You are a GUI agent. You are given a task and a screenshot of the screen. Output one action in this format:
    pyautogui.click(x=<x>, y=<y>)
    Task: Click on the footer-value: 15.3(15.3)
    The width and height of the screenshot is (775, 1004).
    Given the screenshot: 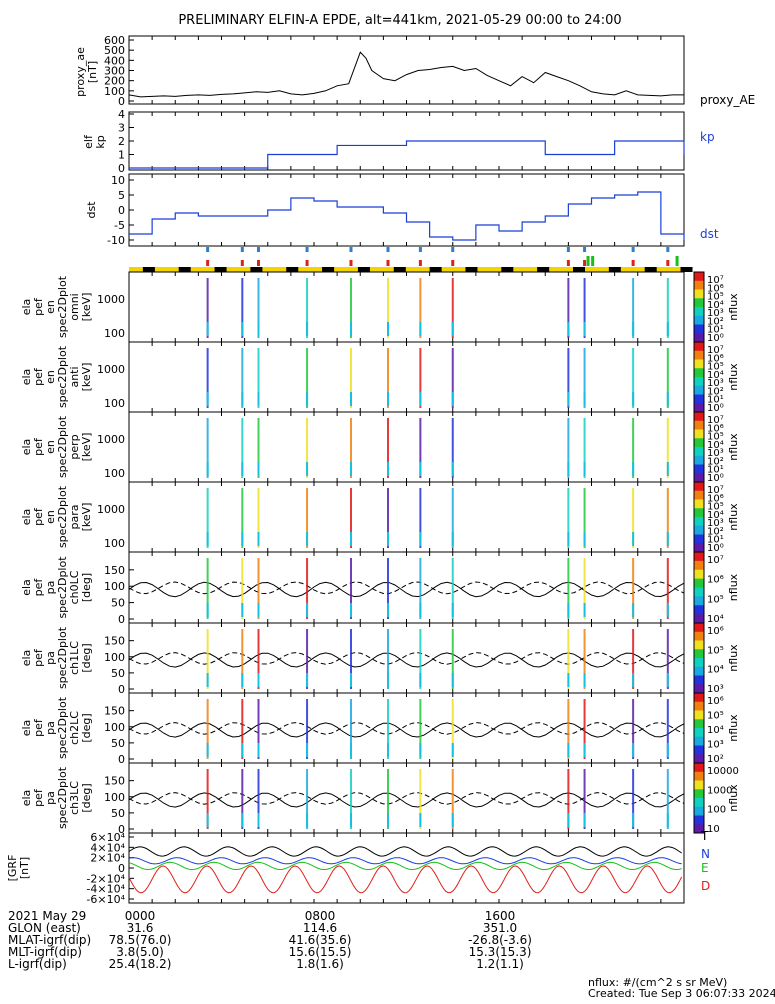 What is the action you would take?
    pyautogui.click(x=500, y=952)
    